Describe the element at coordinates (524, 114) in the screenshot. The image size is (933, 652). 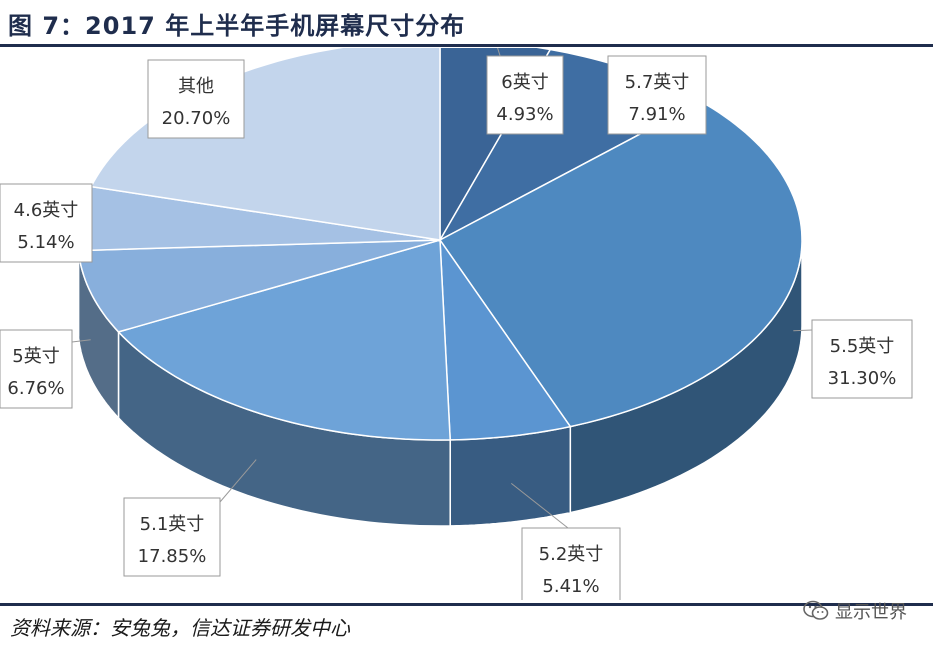
I see `slice-label-value-0: 4.93%` at that location.